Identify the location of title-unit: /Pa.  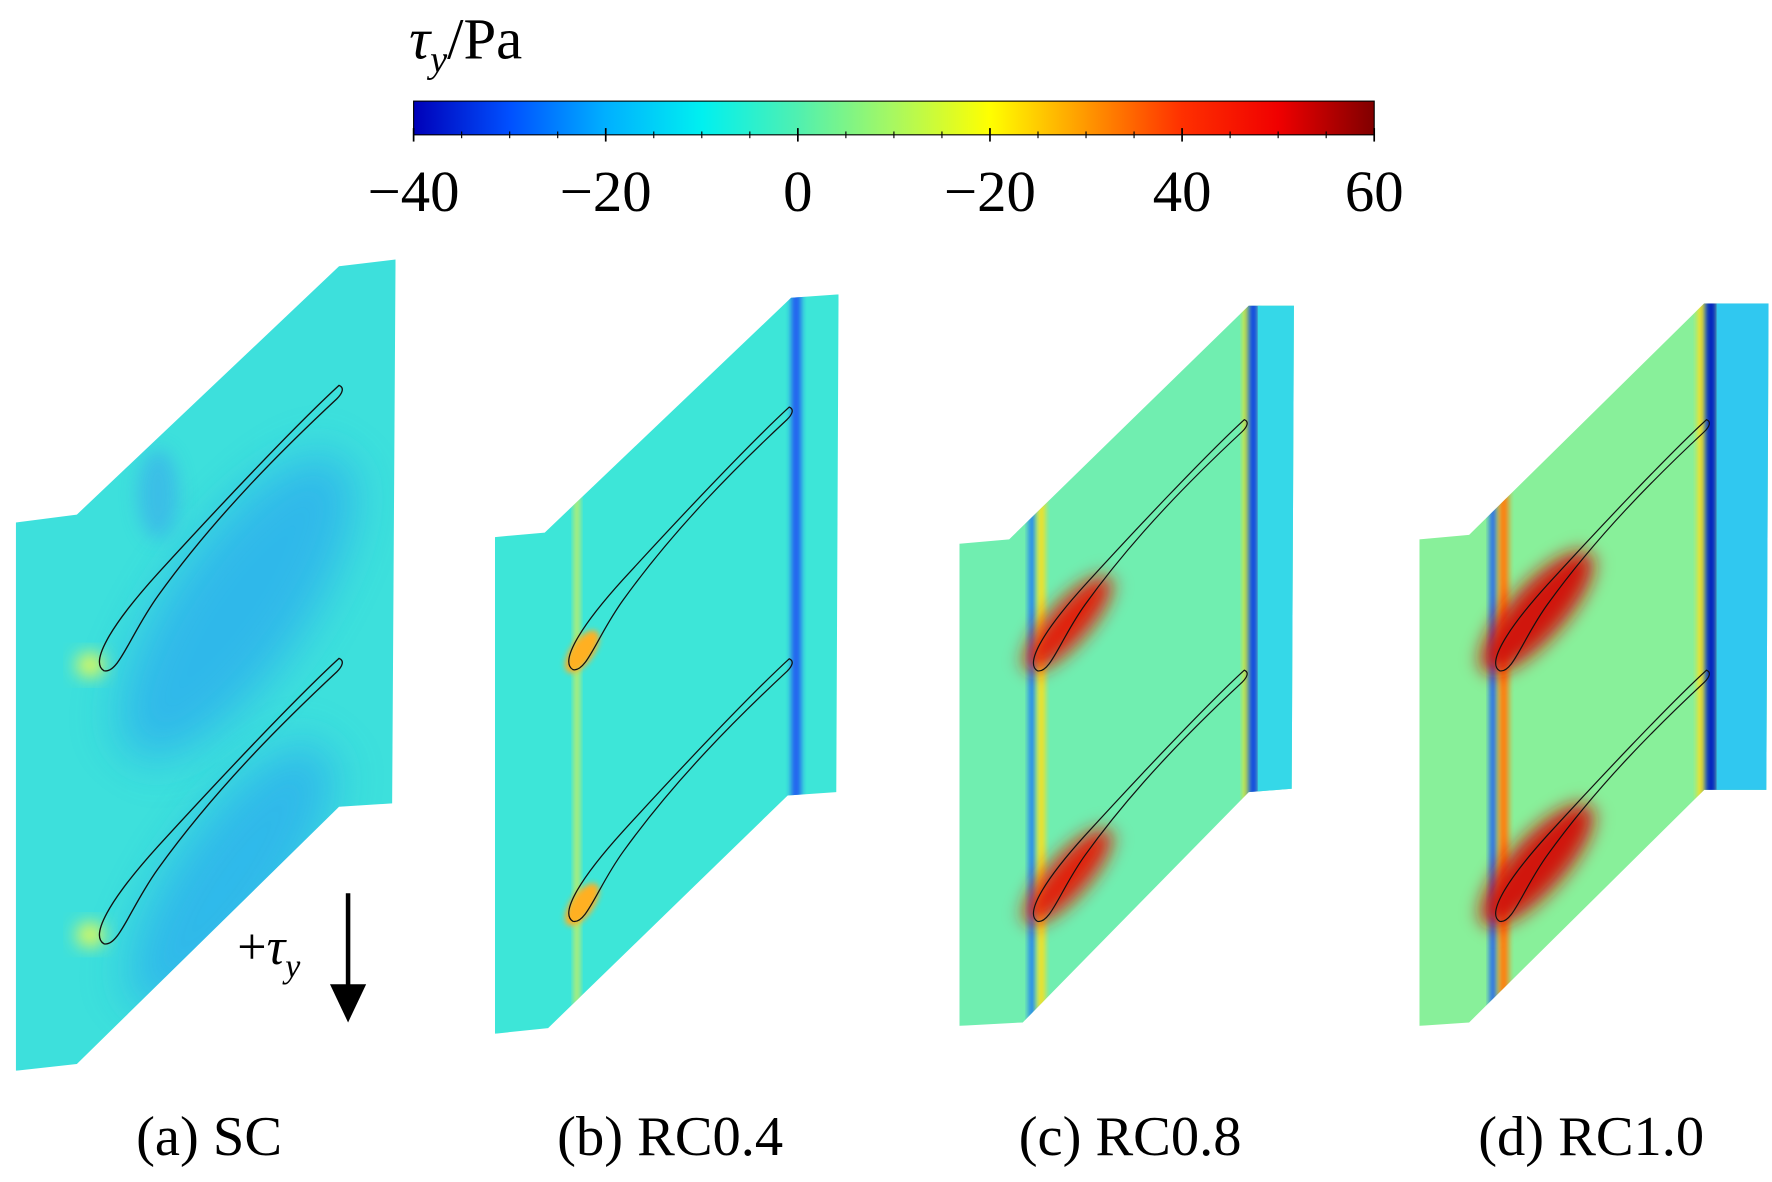
(484, 39).